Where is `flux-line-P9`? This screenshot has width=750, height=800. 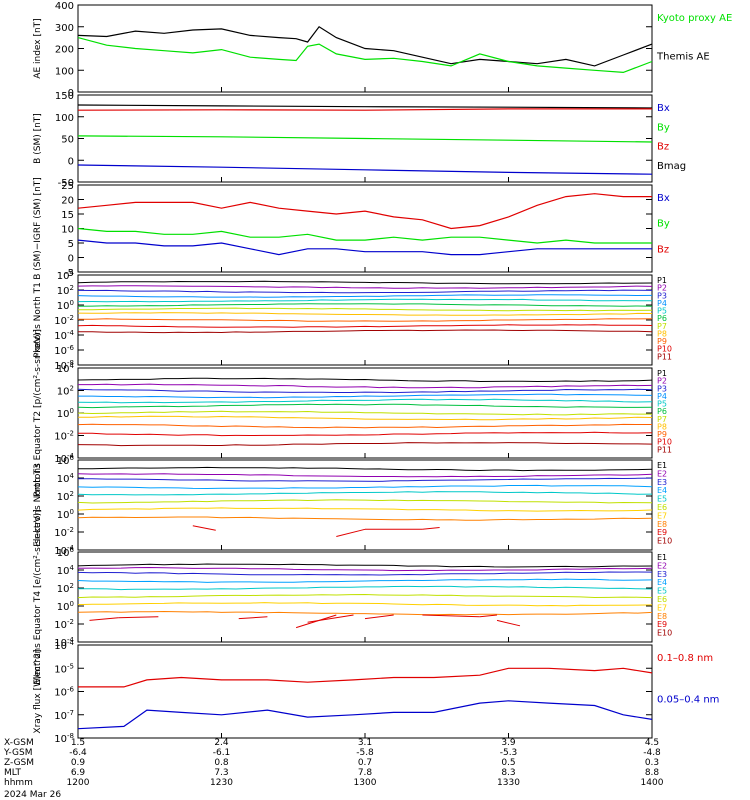 flux-line-P9 is located at coordinates (364, 426).